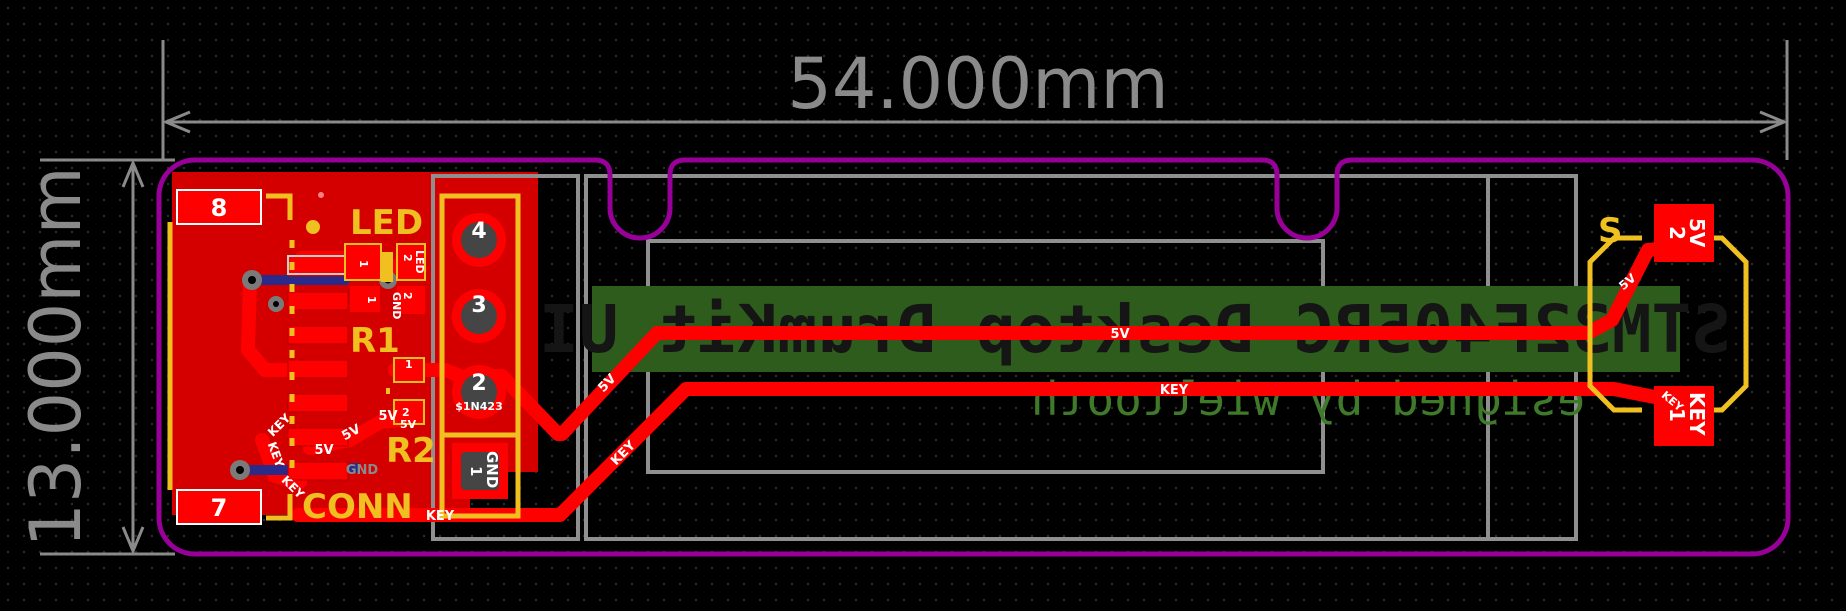 The width and height of the screenshot is (1846, 611). Describe the element at coordinates (323, 450) in the screenshot. I see `net-label-5v-left: 5V` at that location.